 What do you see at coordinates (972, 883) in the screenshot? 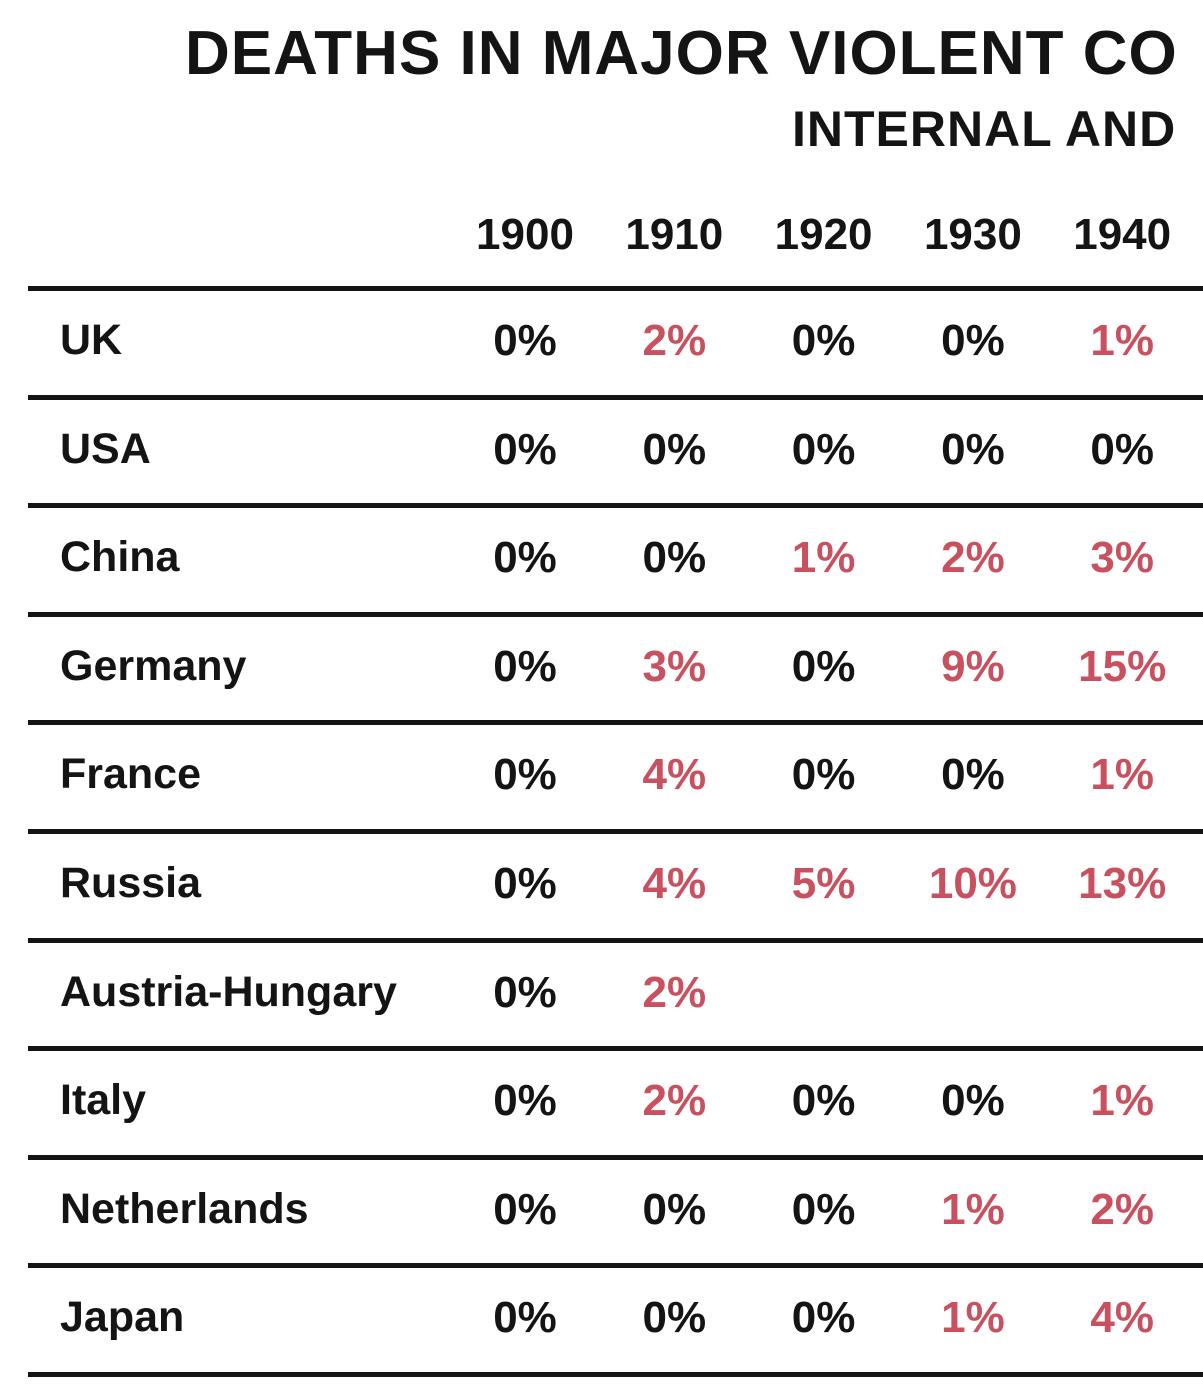
I see `cell-value: 10%` at bounding box center [972, 883].